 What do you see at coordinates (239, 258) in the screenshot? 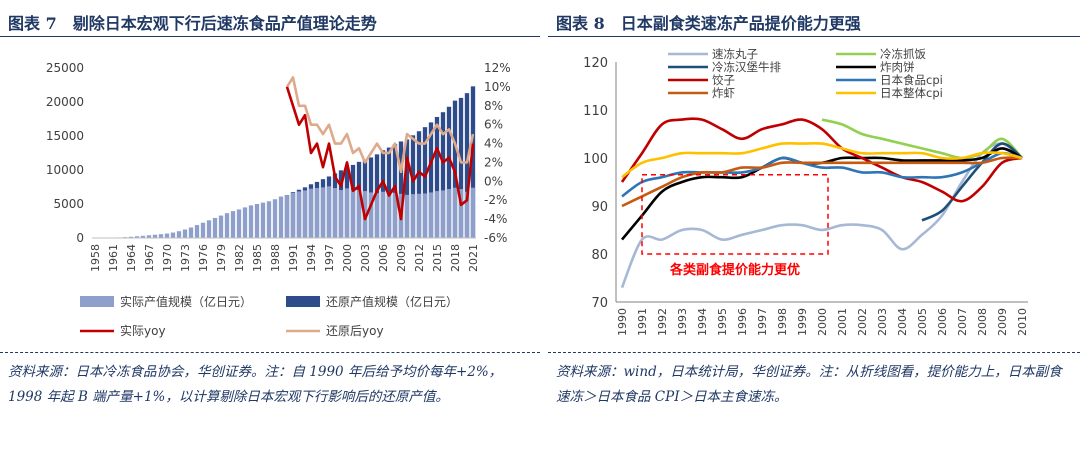
I see `x-tick-label: 1982` at bounding box center [239, 258].